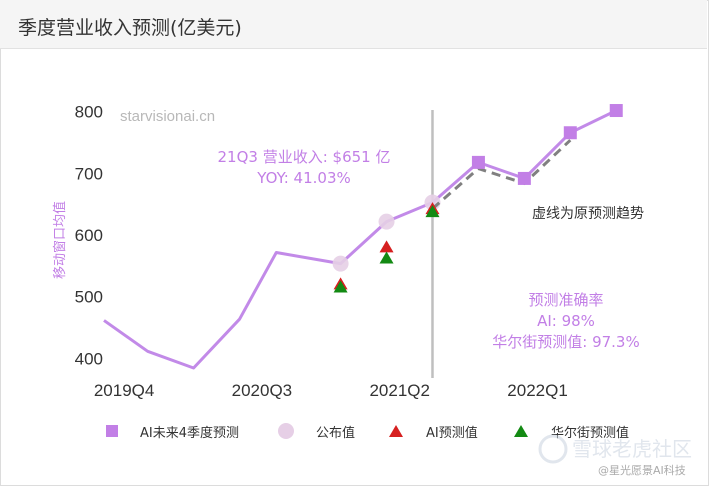 This screenshot has width=709, height=486. I want to click on y-tick-label: 500, so click(89, 297).